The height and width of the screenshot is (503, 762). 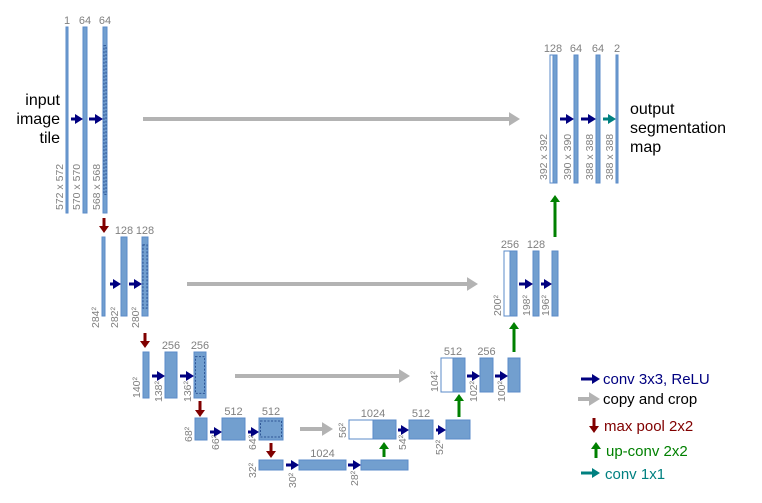 What do you see at coordinates (568, 157) in the screenshot?
I see `size-label: 390 x 390` at bounding box center [568, 157].